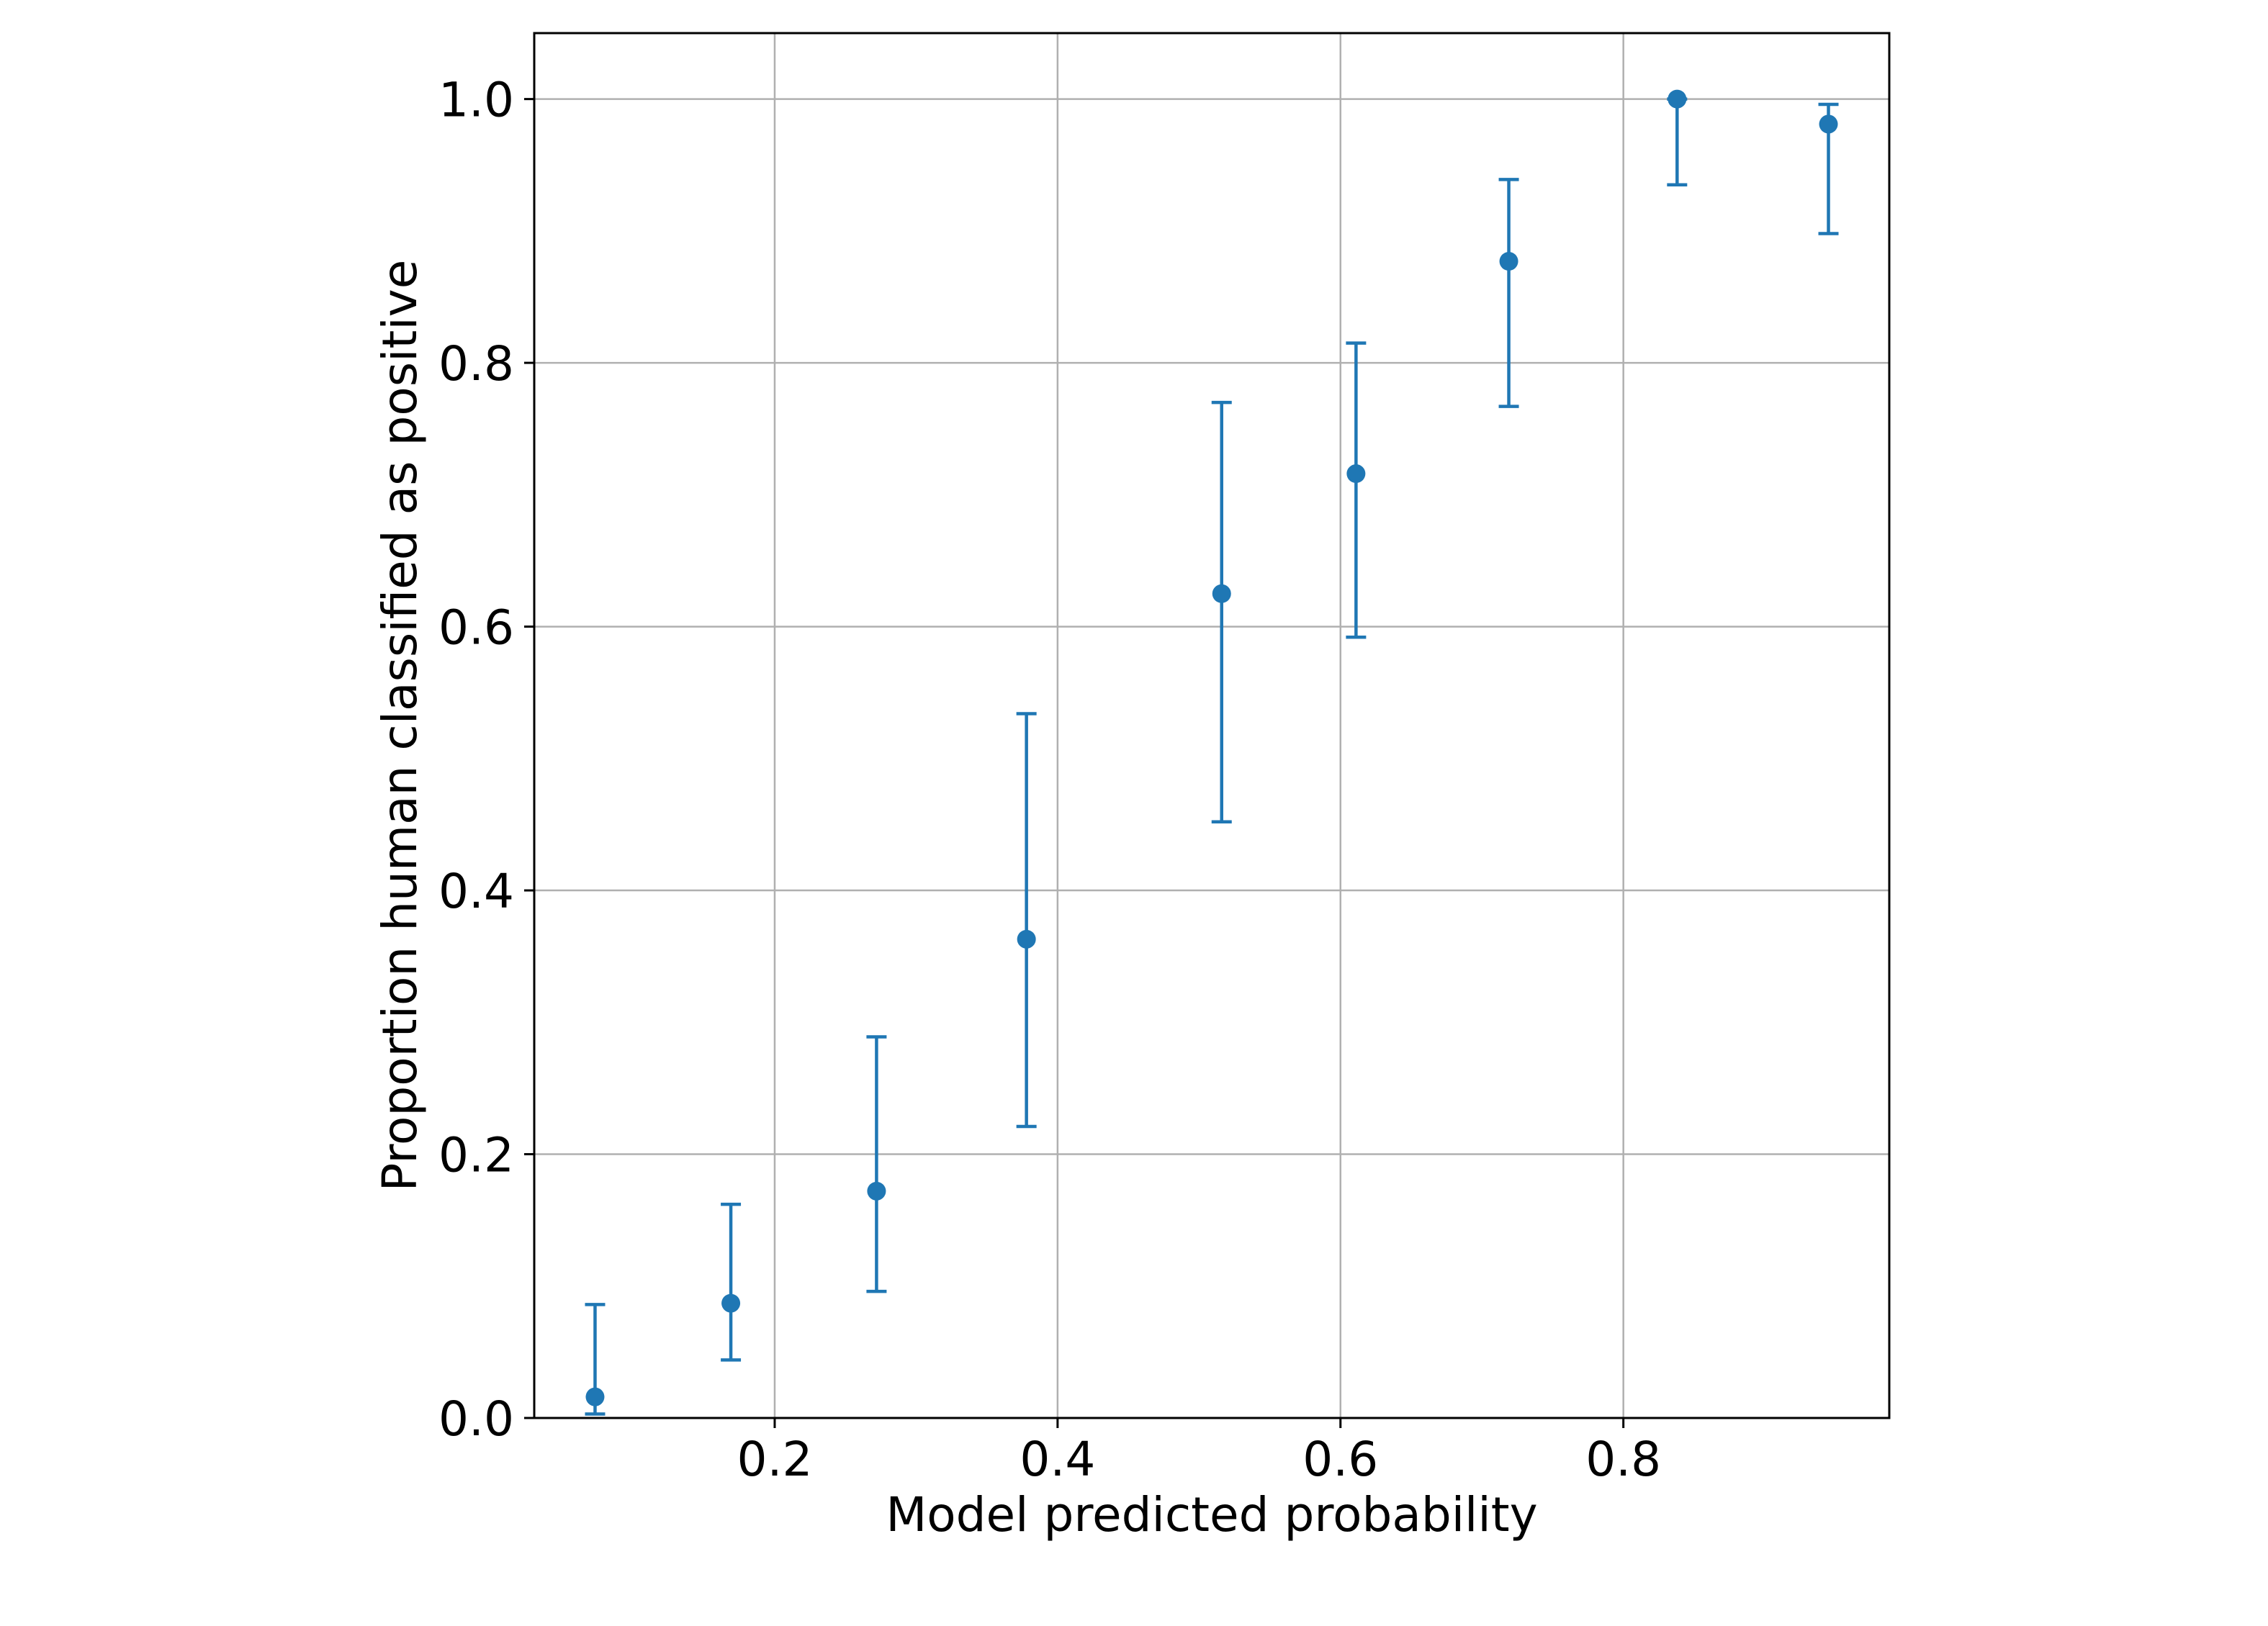 This screenshot has height=1626, width=2268. What do you see at coordinates (476, 1419) in the screenshot?
I see `y-tick-label: 0.0` at bounding box center [476, 1419].